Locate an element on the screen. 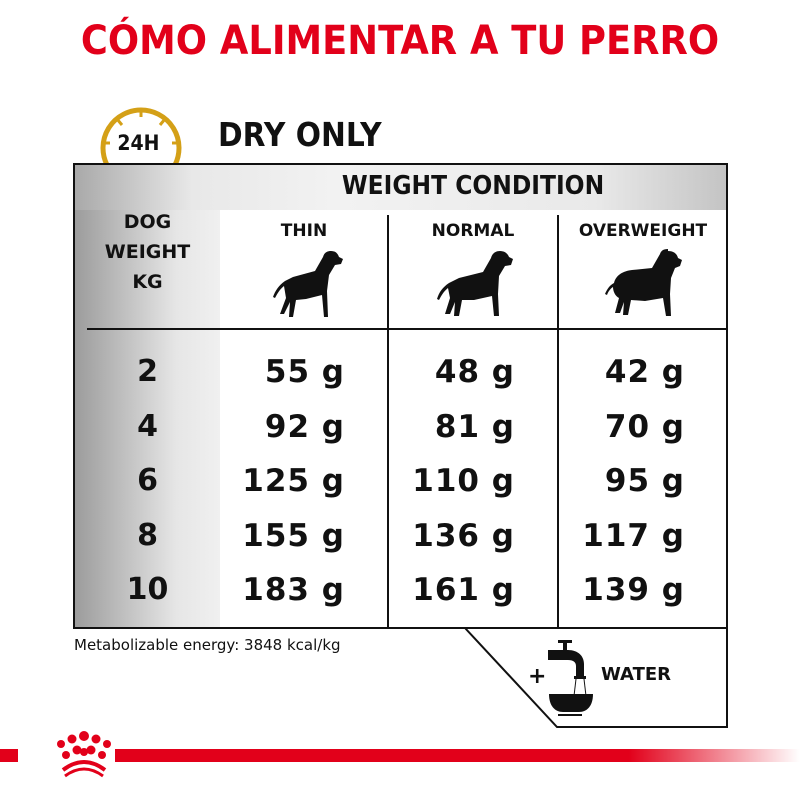  column-header-overweight: OVERWEIGHT is located at coordinates (643, 231).